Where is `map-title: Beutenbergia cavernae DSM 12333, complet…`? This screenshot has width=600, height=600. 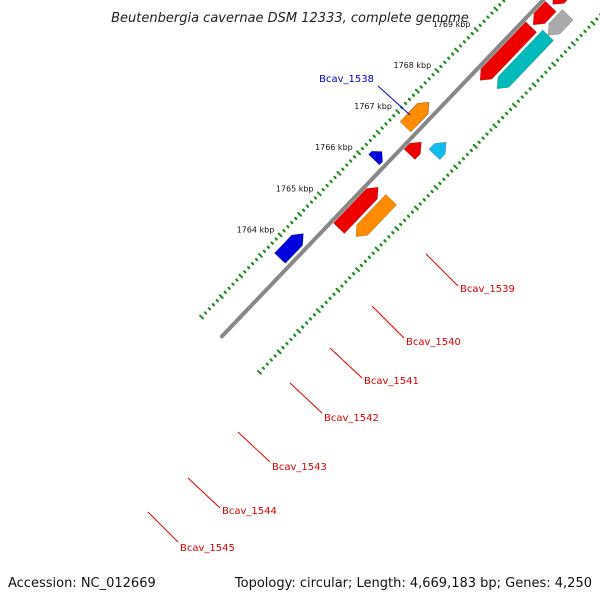
map-title: Beutenbergia cavernae DSM 12333, complet… is located at coordinates (290, 18).